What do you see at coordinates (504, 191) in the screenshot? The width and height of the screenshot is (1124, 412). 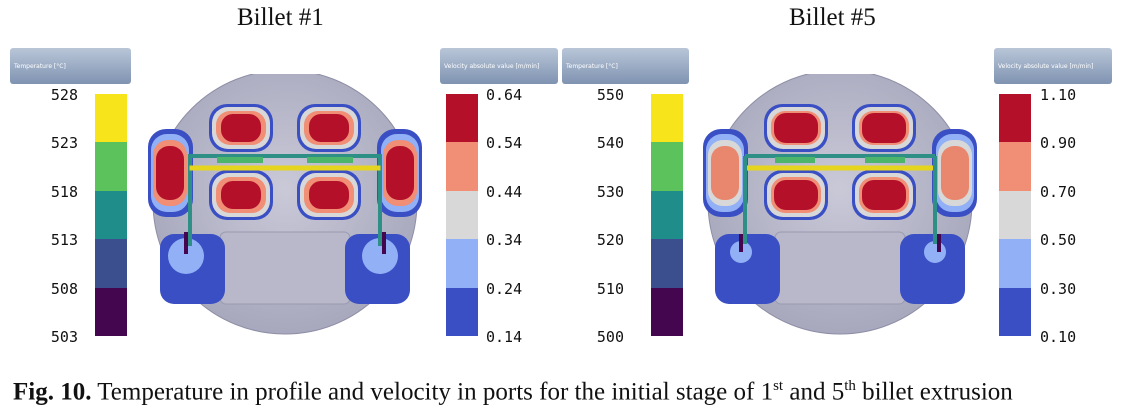 I see `tick-label: 0.44` at bounding box center [504, 191].